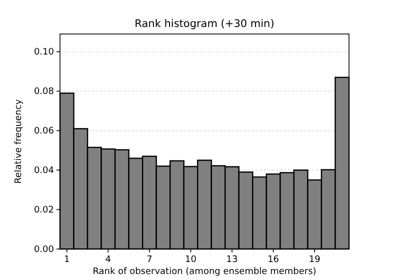 The image size is (400, 280). I want to click on x-tick-label: 19, so click(314, 260).